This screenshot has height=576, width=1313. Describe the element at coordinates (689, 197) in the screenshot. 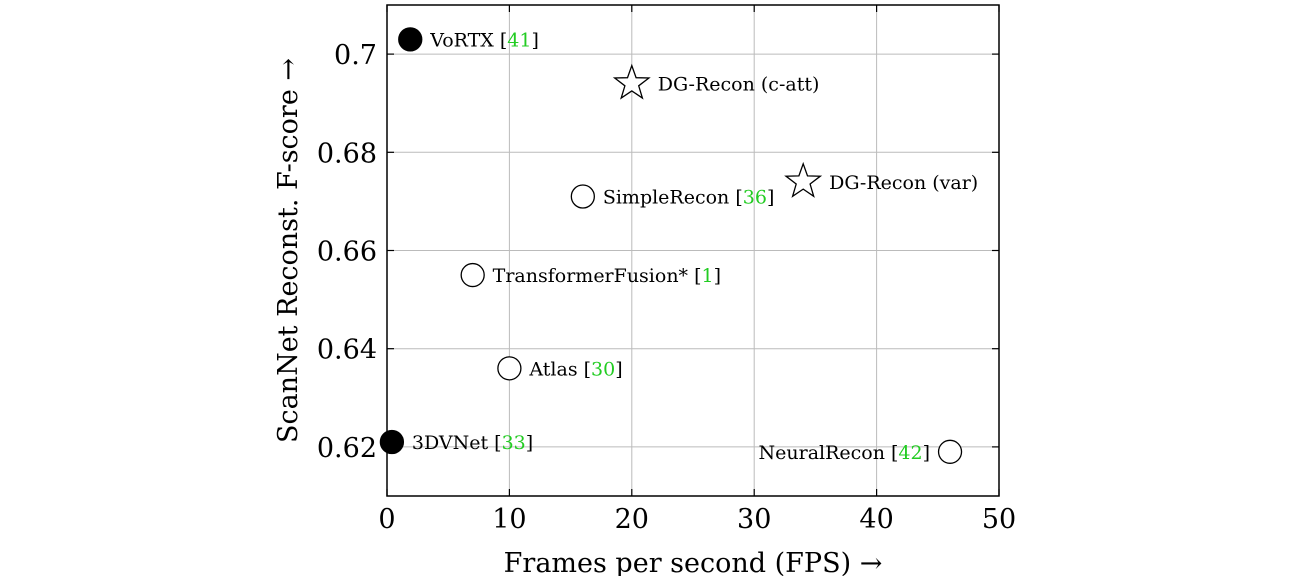

I see `label-simplerecon: SimpleRecon [36]` at that location.